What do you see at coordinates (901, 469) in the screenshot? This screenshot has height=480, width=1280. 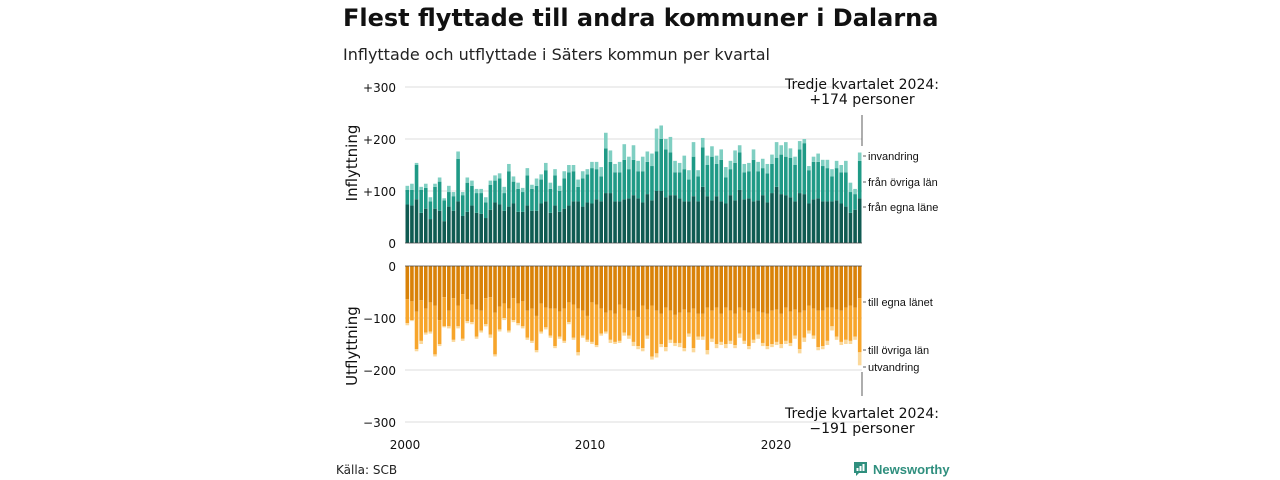 I see `brand-logo: Newsworthy` at bounding box center [901, 469].